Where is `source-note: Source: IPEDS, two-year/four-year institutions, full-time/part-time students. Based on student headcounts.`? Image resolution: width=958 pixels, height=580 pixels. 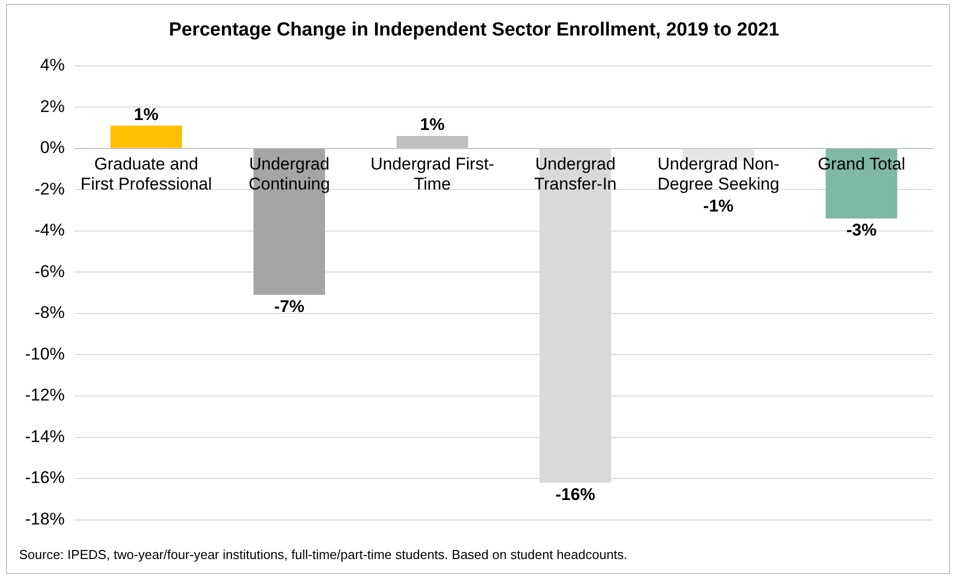 source-note: Source: IPEDS, two-year/four-year institutions, full-time/part-time students. Based on student headcounts. is located at coordinates (323, 554).